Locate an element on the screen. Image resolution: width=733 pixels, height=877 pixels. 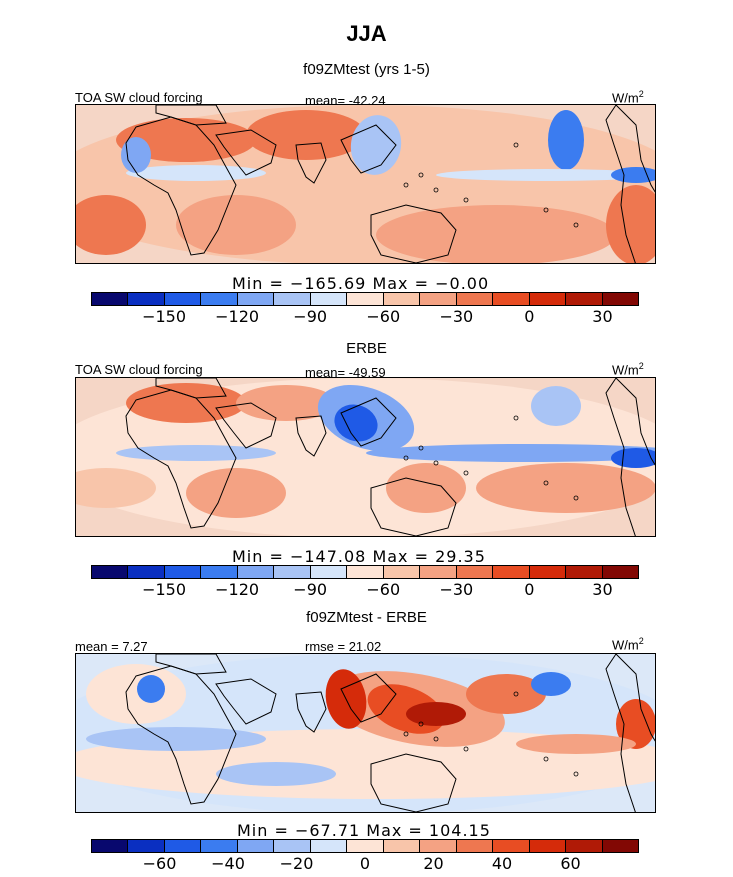
panel-3-title: f09ZMtest - ERBE is located at coordinates (366, 617).